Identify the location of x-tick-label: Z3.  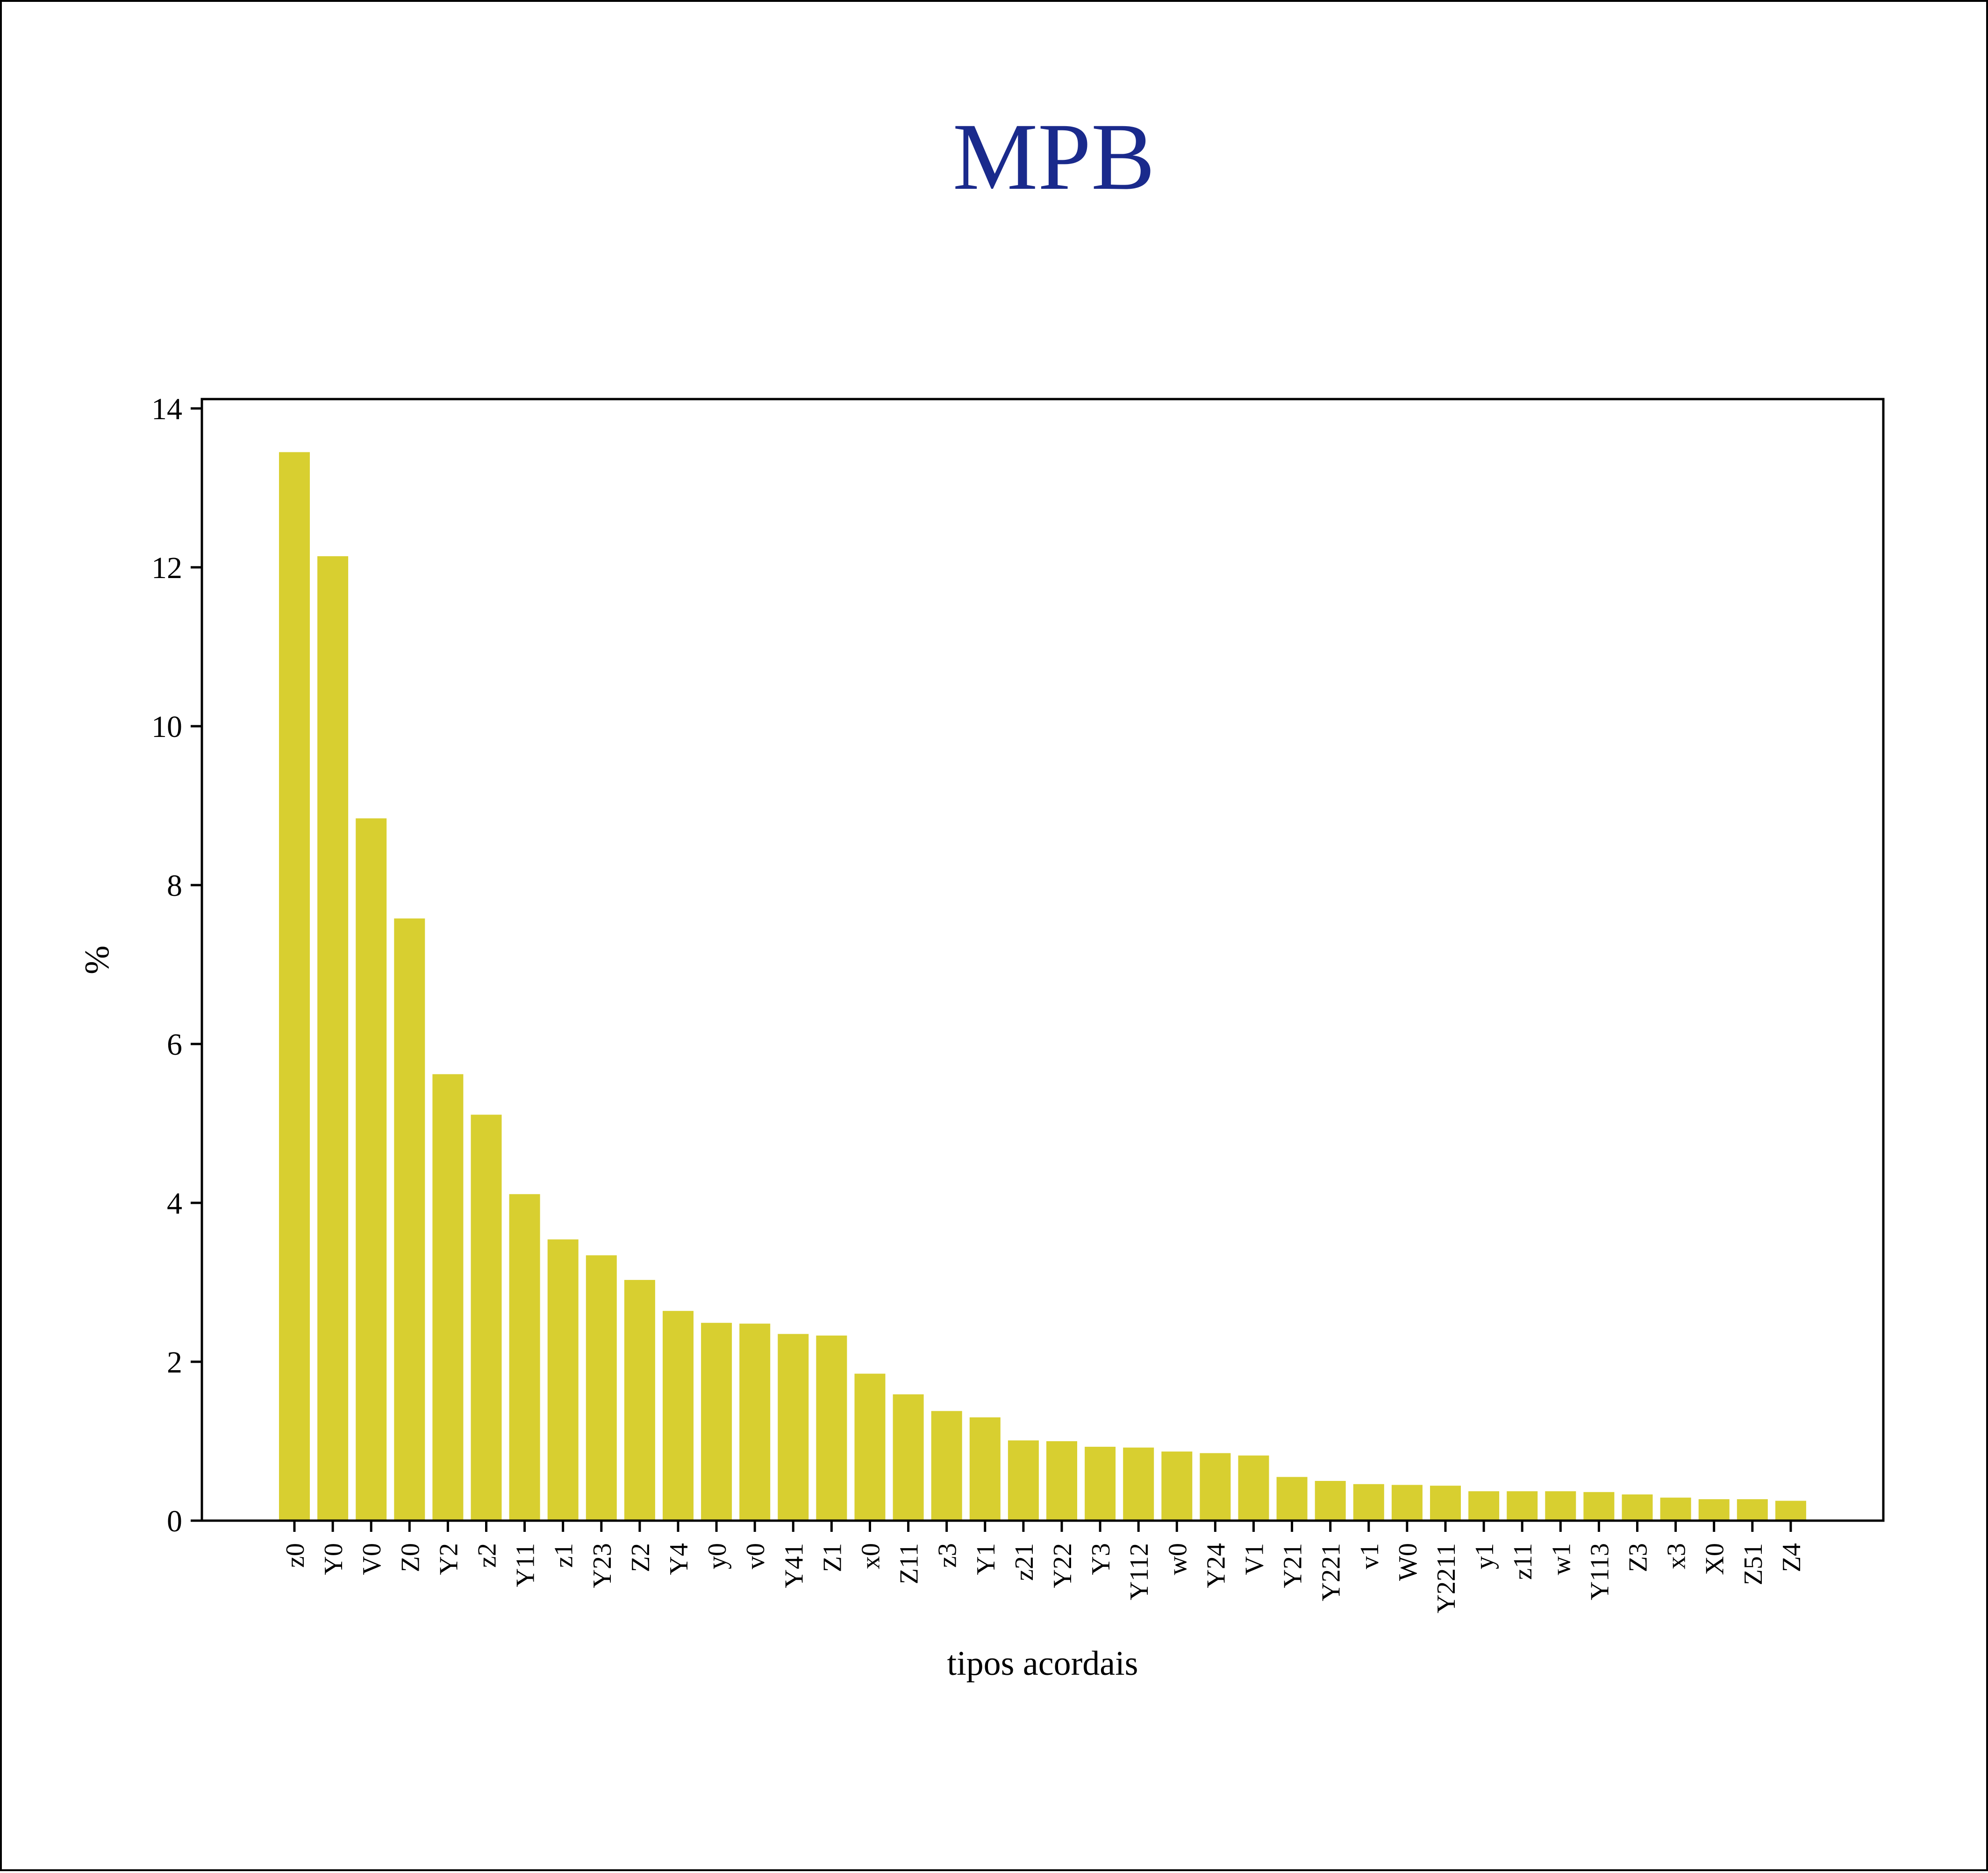
(1638, 1557).